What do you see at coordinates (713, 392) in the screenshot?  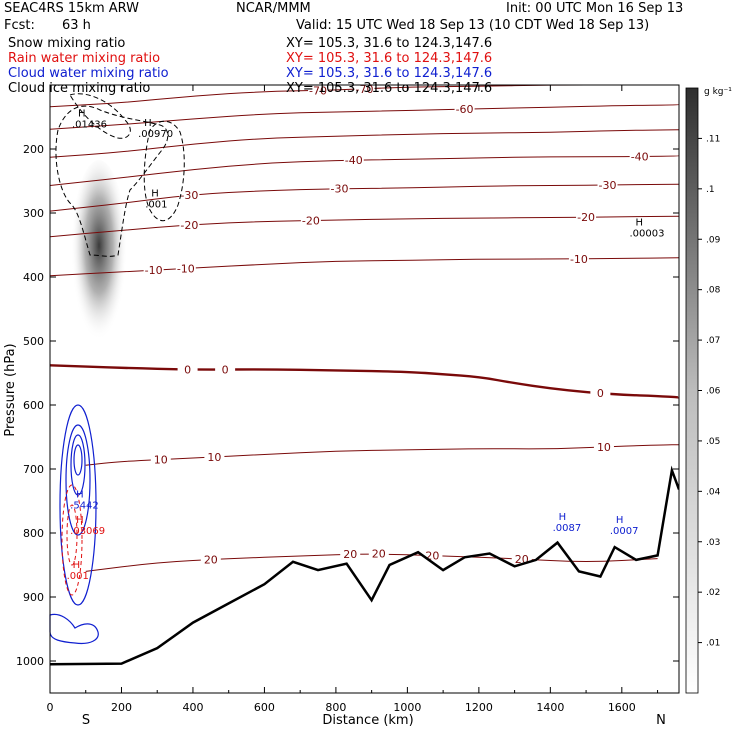 I see `colorbar-tick-label: .06` at bounding box center [713, 392].